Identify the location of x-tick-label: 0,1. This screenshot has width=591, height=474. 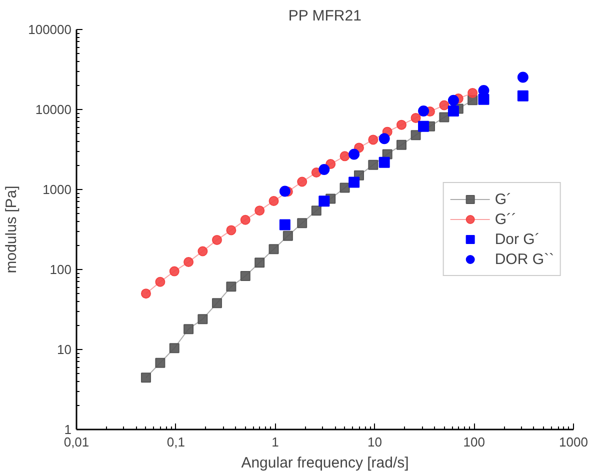
(175, 442).